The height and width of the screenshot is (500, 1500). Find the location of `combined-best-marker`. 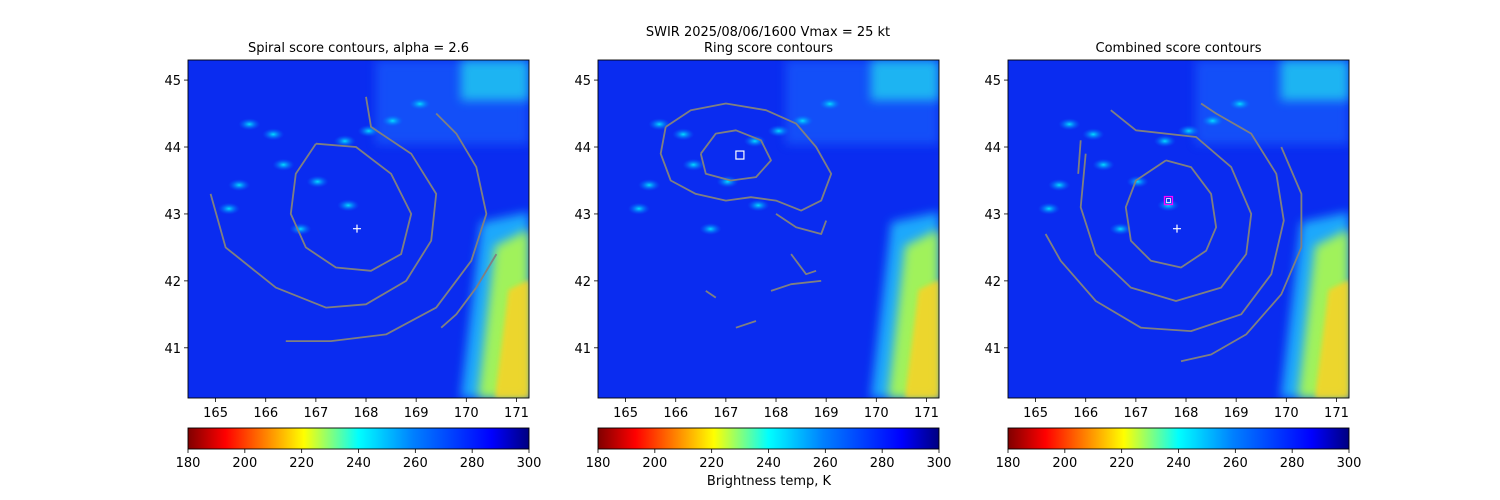

combined-best-marker is located at coordinates (1168, 200).